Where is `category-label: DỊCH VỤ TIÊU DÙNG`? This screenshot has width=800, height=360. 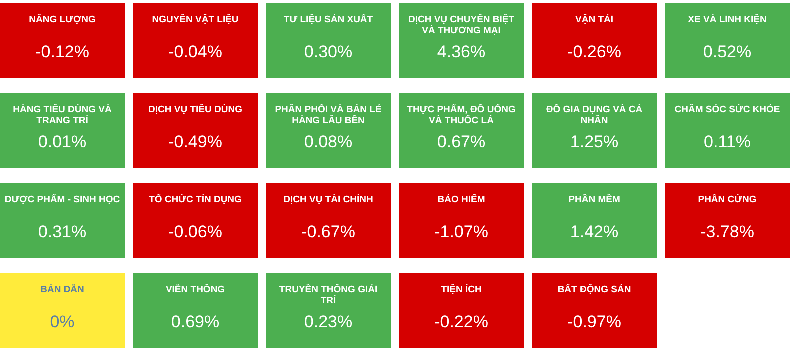
category-label: DỊCH VỤ TIÊU DÙNG is located at coordinates (195, 110).